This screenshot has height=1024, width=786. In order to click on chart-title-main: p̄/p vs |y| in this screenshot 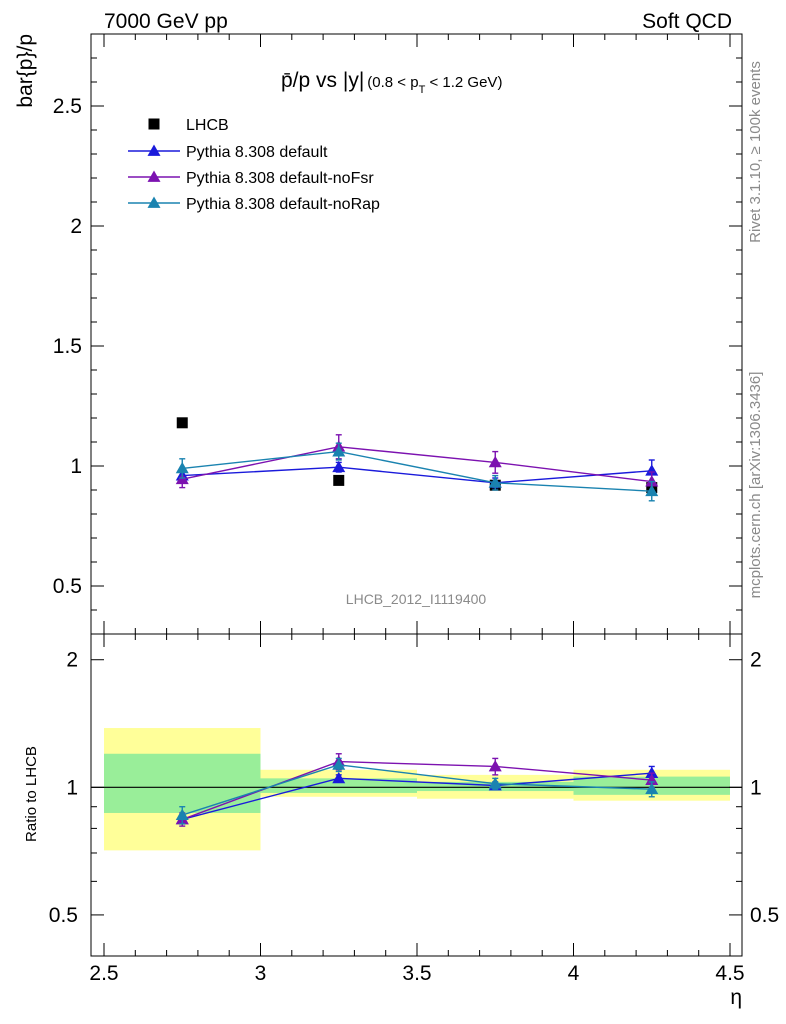, I will do `click(322, 80)`.